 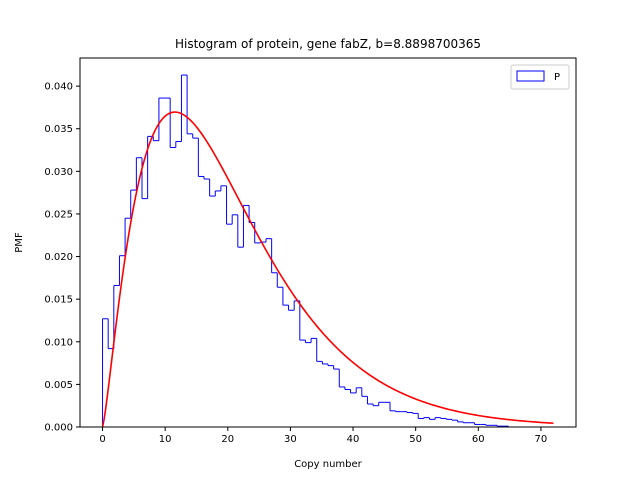 What do you see at coordinates (58, 300) in the screenshot?
I see `y-tick-label-3: 0.015` at bounding box center [58, 300].